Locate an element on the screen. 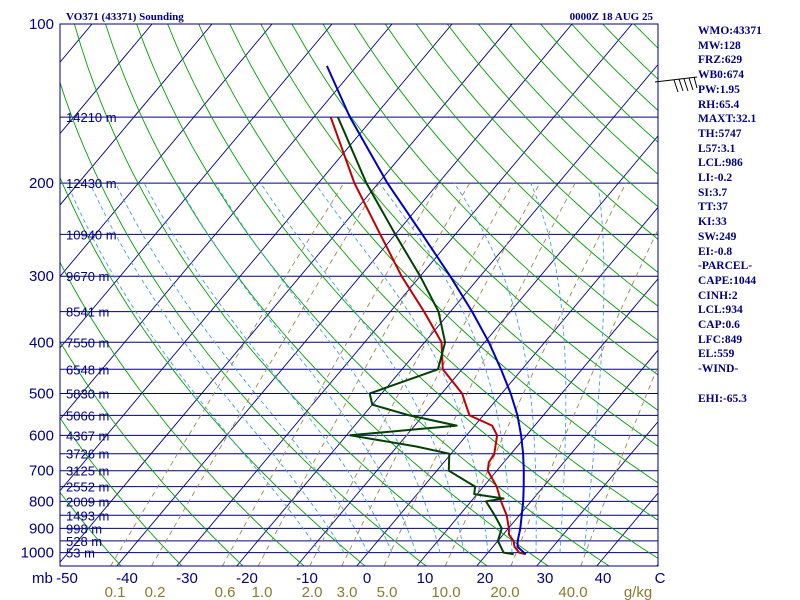 The height and width of the screenshot is (600, 800). mixing-ratio-line is located at coordinates (535, 374).